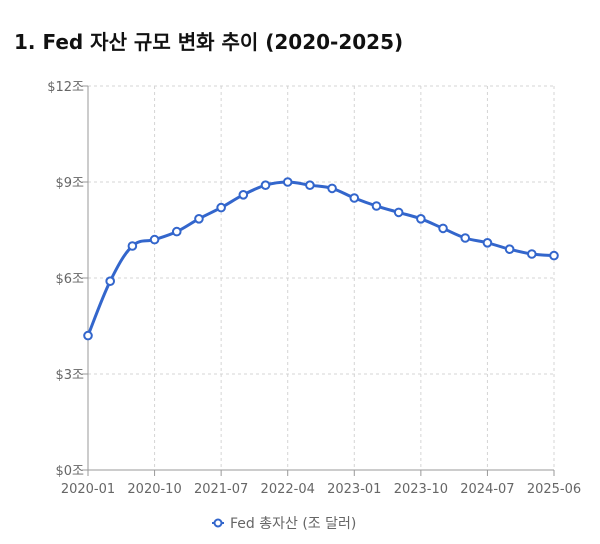 The width and height of the screenshot is (600, 544). What do you see at coordinates (218, 523) in the screenshot?
I see `legend-swatch-marker` at bounding box center [218, 523].